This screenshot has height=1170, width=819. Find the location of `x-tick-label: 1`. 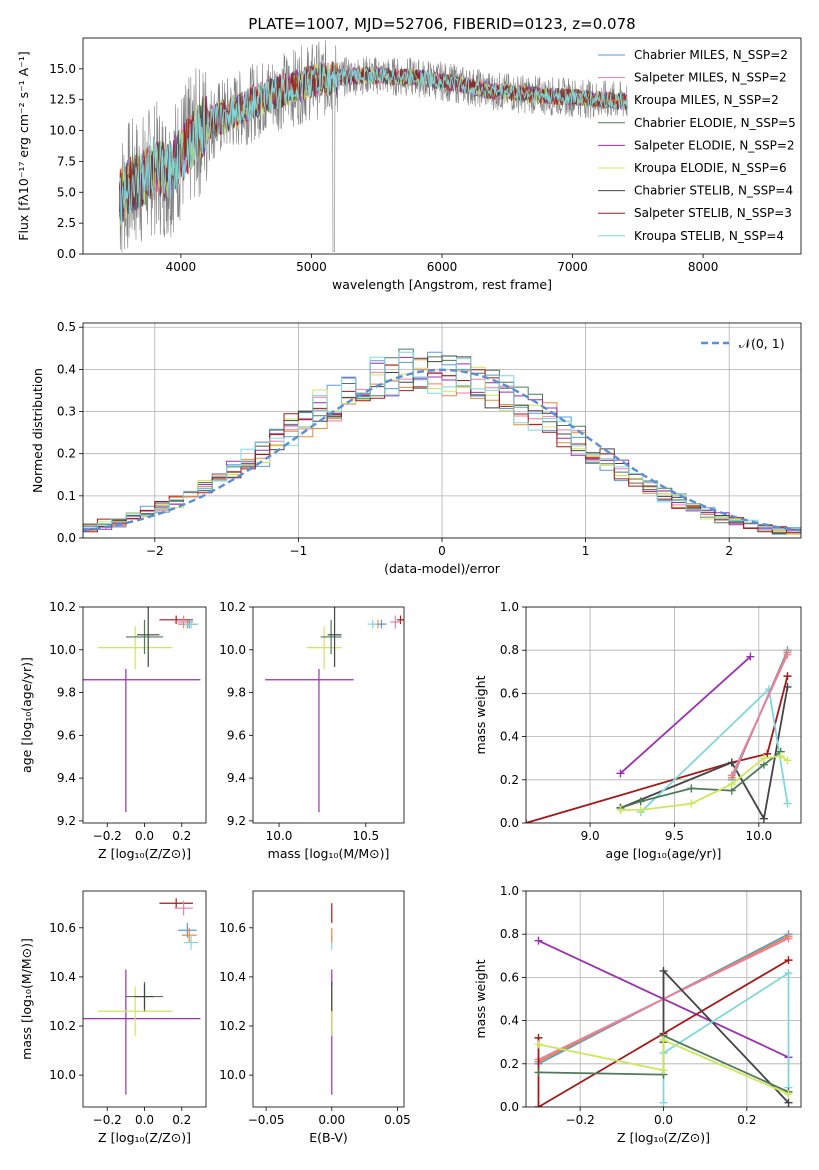

x-tick-label: 1 is located at coordinates (586, 551).